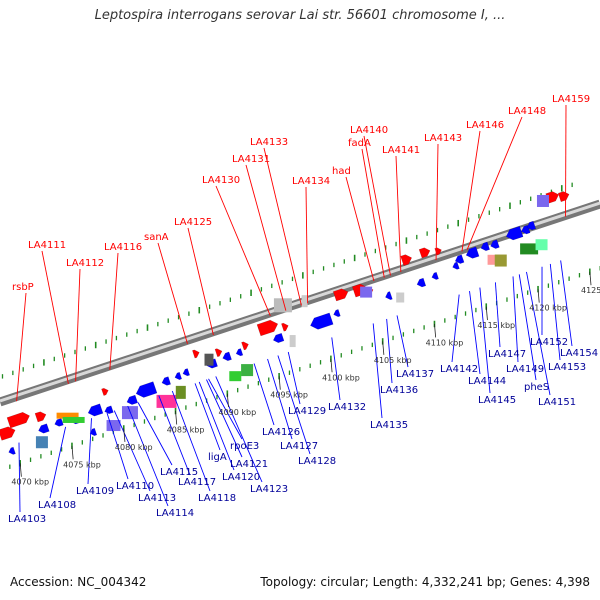 The height and width of the screenshot is (600, 600). I want to click on accession-text: Accession: NC_004342, so click(78, 582).